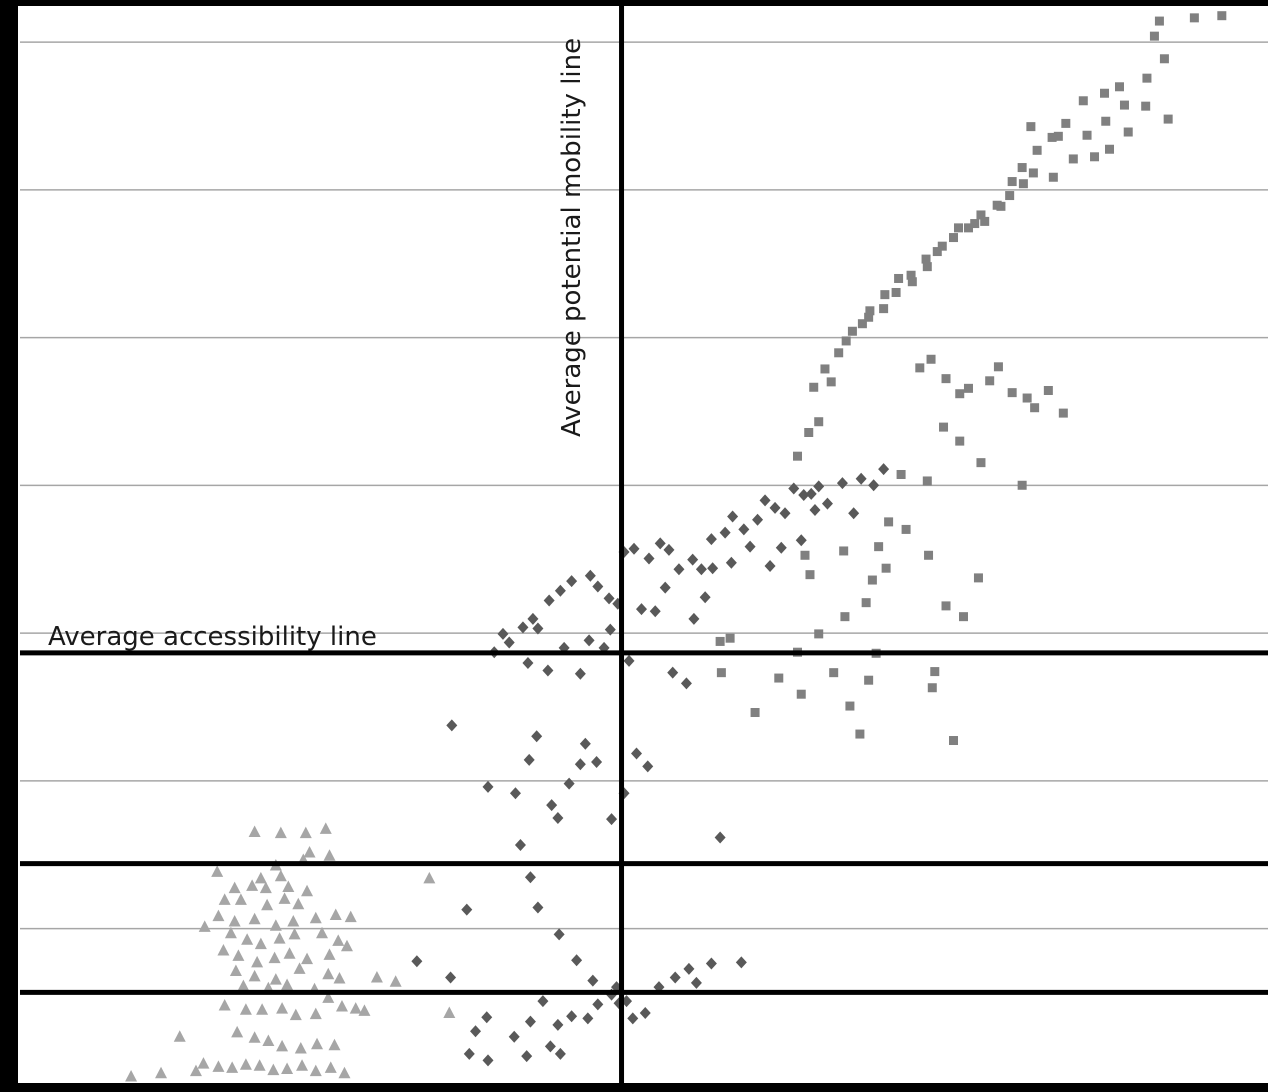  Describe the element at coordinates (572, 237) in the screenshot. I see `average-potential-mobility-label: Average potential mobility line` at that location.